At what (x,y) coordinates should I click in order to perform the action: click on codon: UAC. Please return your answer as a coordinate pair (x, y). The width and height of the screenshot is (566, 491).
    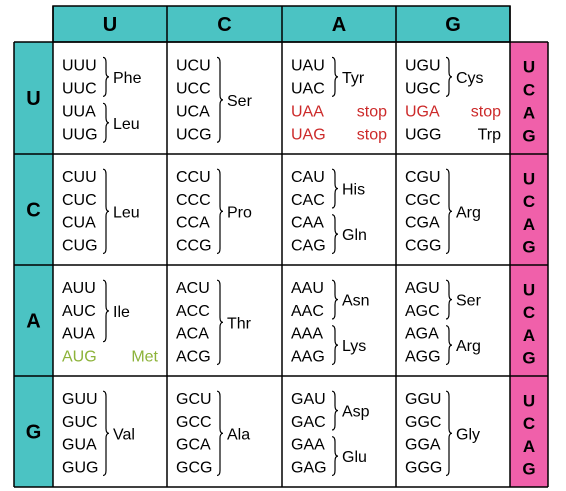
    Looking at the image, I should click on (308, 88).